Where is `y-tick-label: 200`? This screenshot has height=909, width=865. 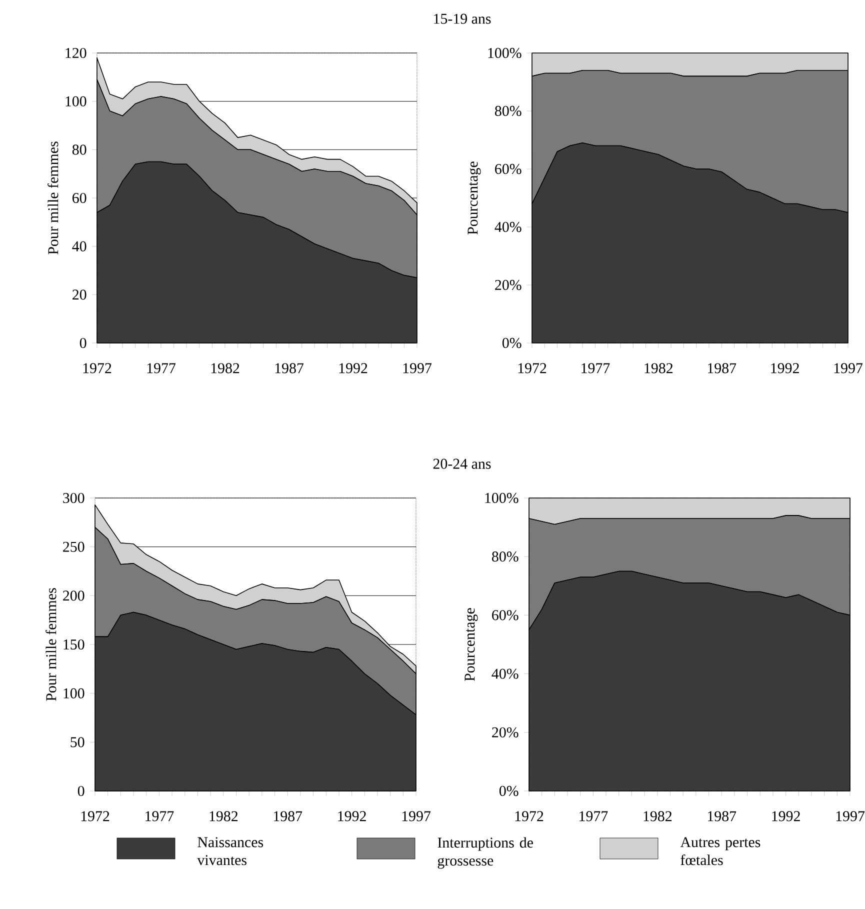 y-tick-label: 200 is located at coordinates (73, 595).